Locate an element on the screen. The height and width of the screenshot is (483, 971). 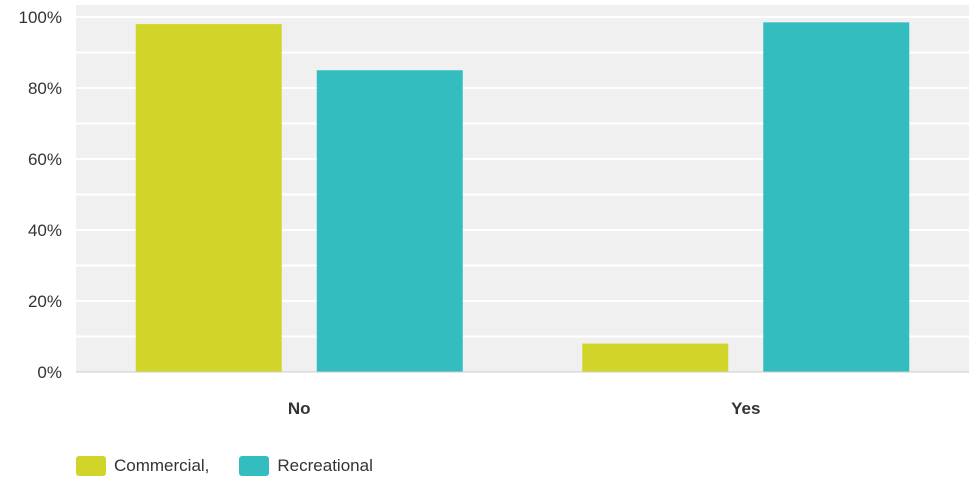
x-tick-label: Yes is located at coordinates (745, 408).